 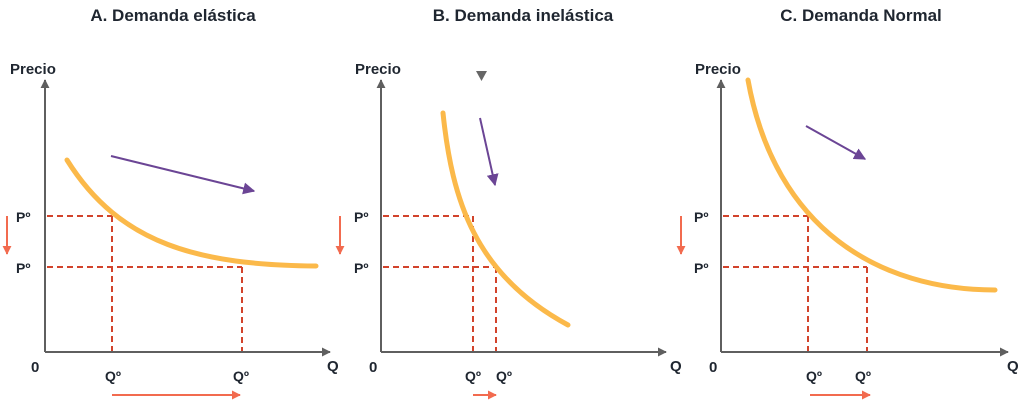 I want to click on panel-title: B. Demanda inelástica, so click(x=523, y=15).